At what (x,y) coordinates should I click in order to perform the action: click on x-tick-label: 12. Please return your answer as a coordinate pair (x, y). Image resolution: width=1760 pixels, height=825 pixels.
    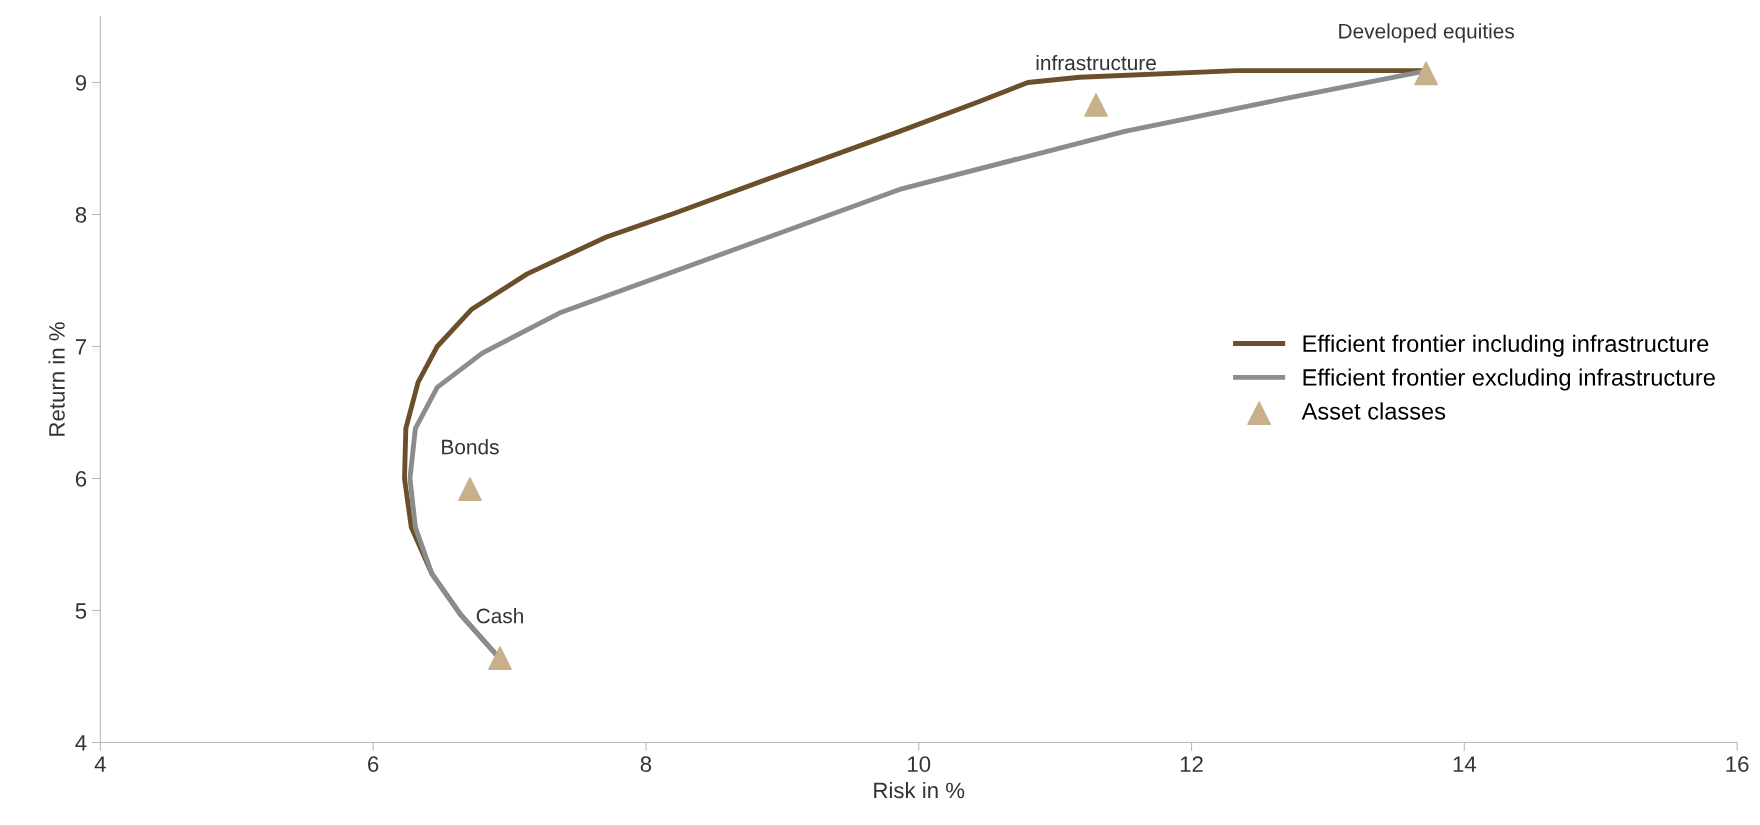
    Looking at the image, I should click on (1191, 764).